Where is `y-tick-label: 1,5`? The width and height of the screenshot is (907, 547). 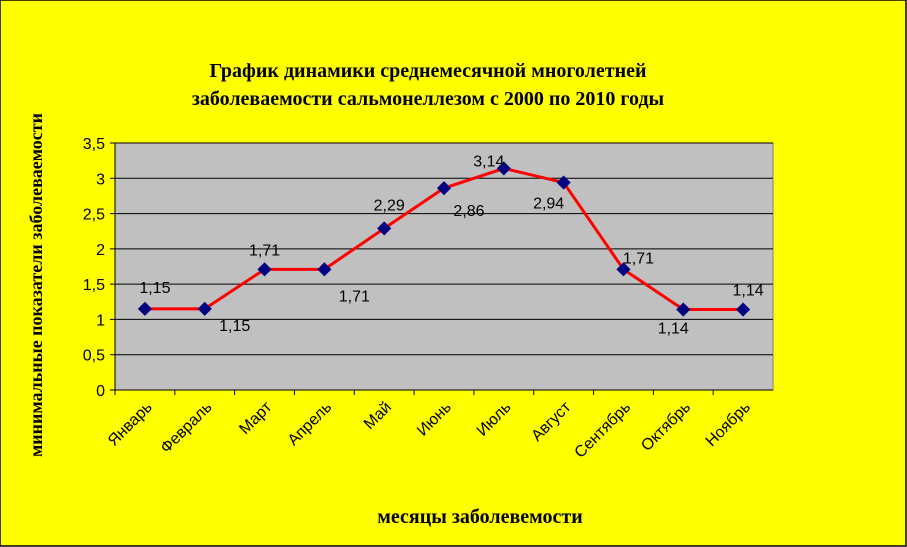 y-tick-label: 1,5 is located at coordinates (94, 285).